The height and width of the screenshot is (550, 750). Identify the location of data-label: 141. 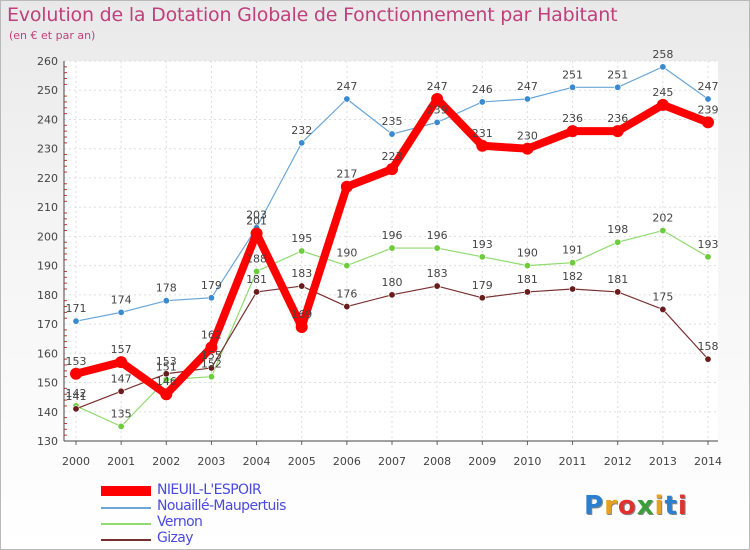
(76, 396).